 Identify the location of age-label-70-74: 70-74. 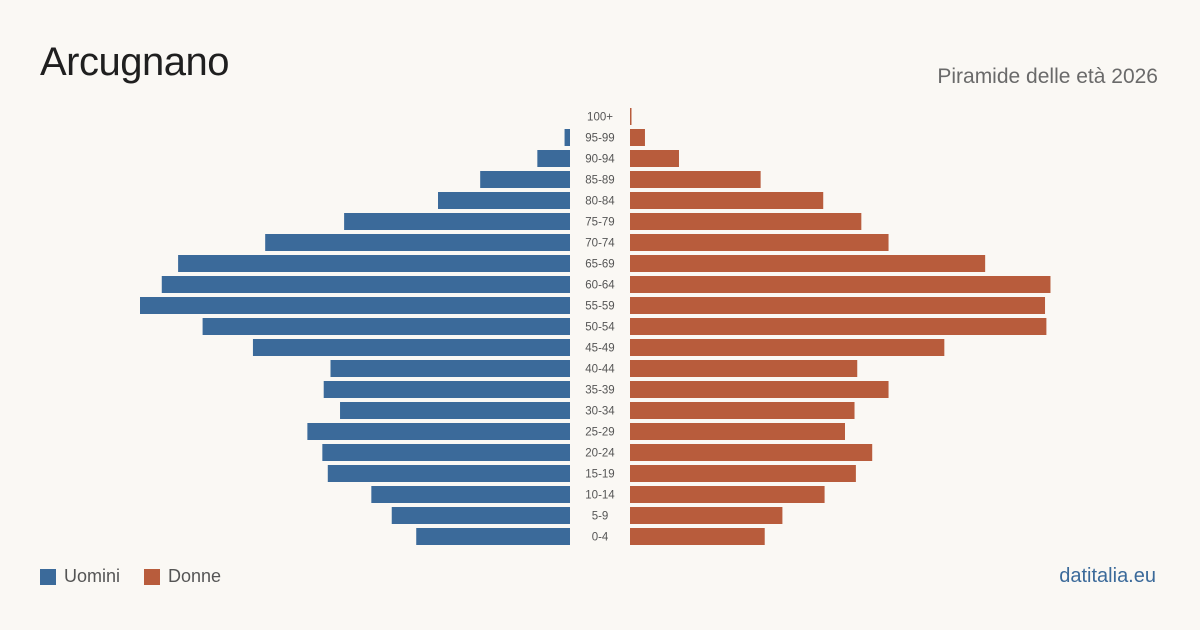
(600, 244).